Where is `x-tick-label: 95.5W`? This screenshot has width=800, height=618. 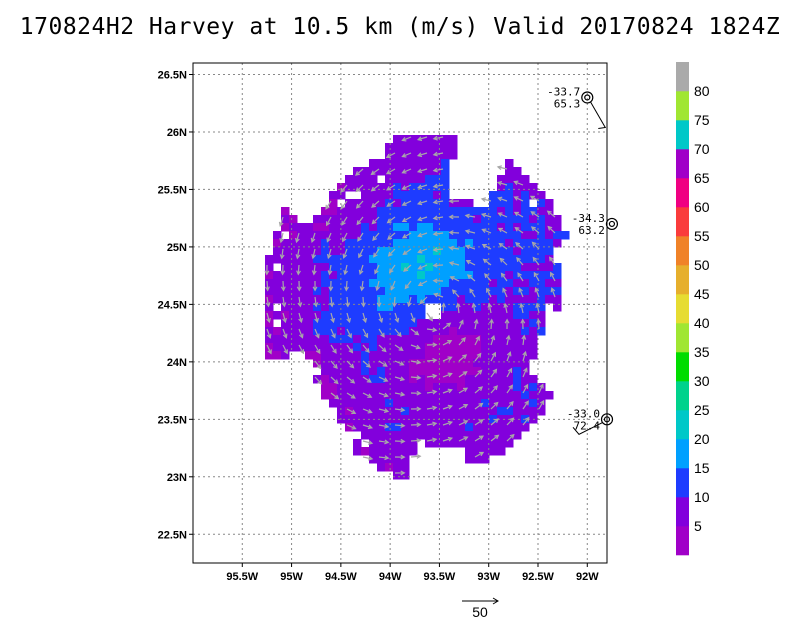 x-tick-label: 95.5W is located at coordinates (242, 577).